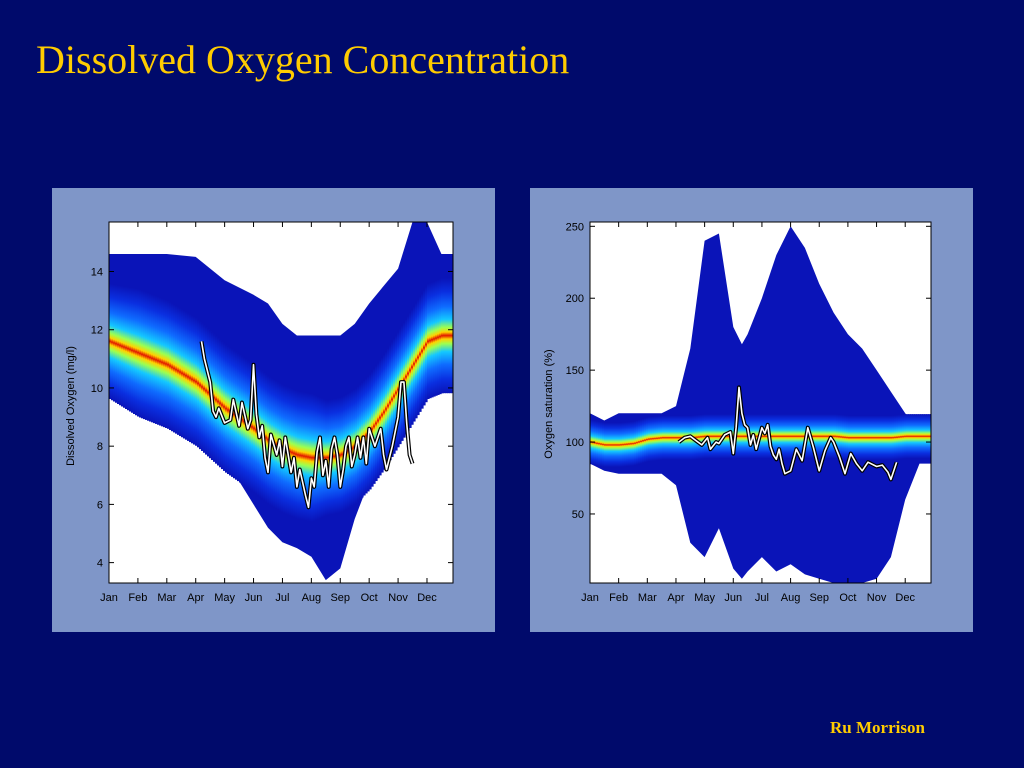 The height and width of the screenshot is (768, 1024). I want to click on x-tick-label: Dec, so click(905, 598).